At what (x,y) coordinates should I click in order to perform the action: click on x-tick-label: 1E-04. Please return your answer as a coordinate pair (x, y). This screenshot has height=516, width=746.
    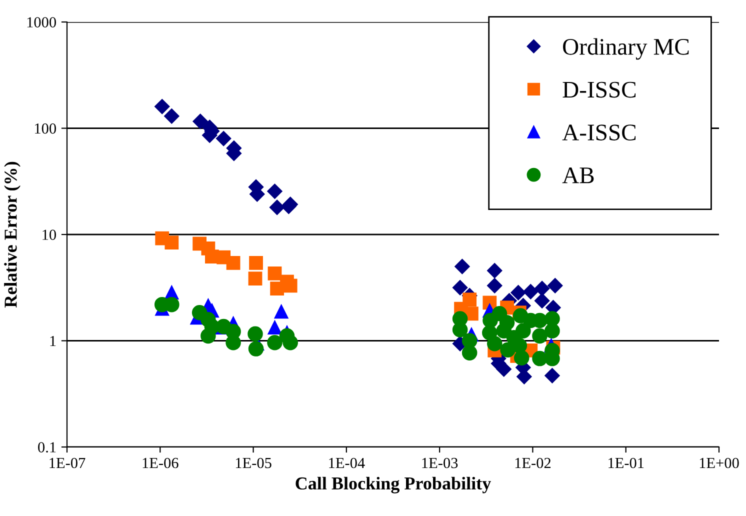
    Looking at the image, I should click on (347, 463).